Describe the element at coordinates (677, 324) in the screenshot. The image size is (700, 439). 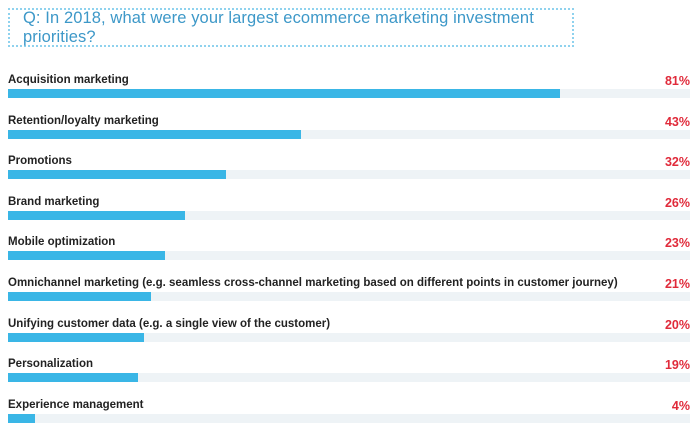
I see `value-label: 20%` at that location.